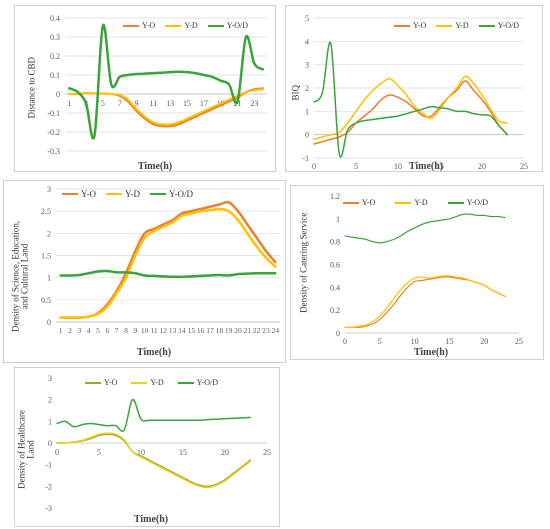  I want to click on x-tick-label: 9, so click(137, 103).